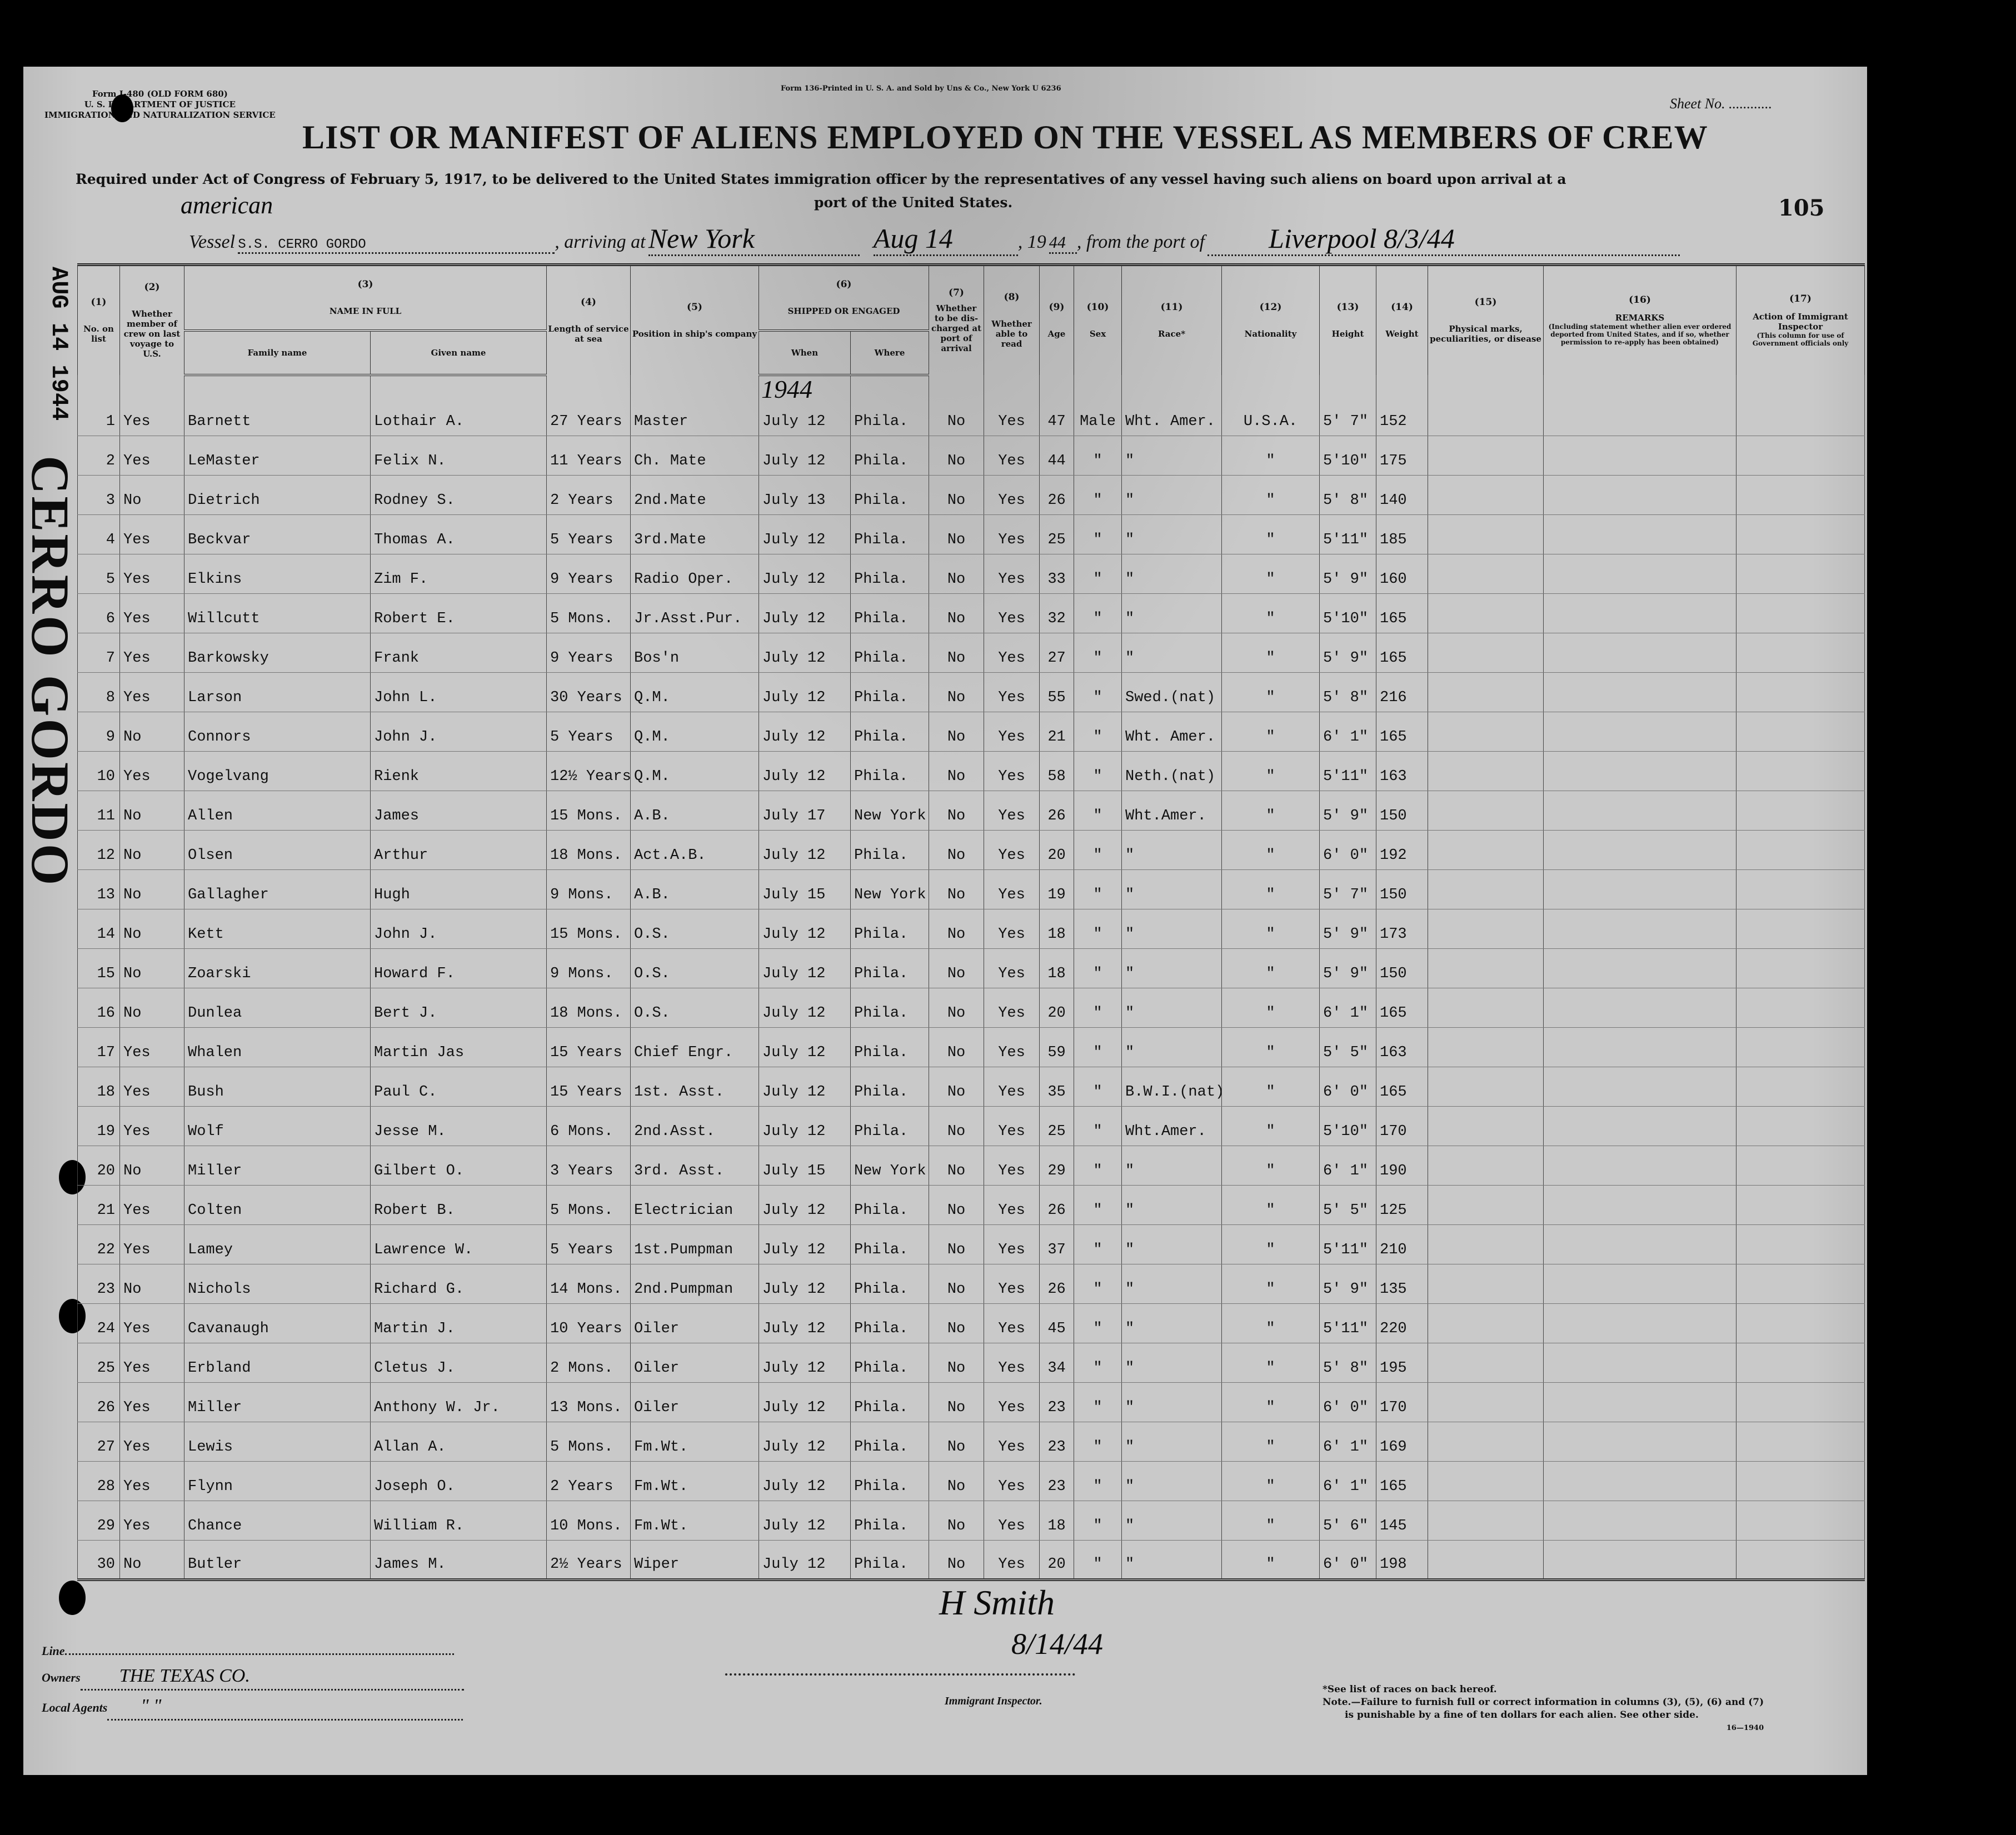 The height and width of the screenshot is (1835, 2016). I want to click on cell-family-name: Flynn, so click(277, 1481).